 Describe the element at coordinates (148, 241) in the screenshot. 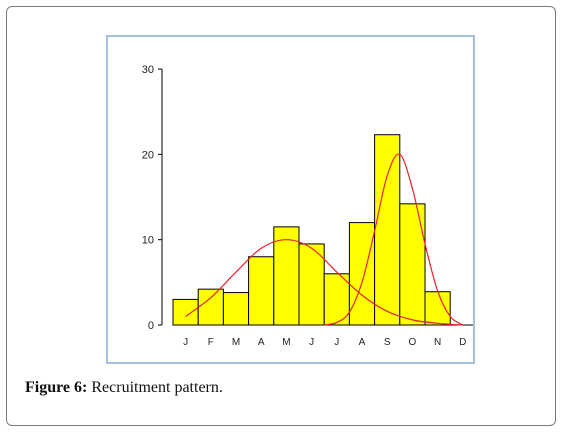

I see `y-tick-label: 10` at that location.